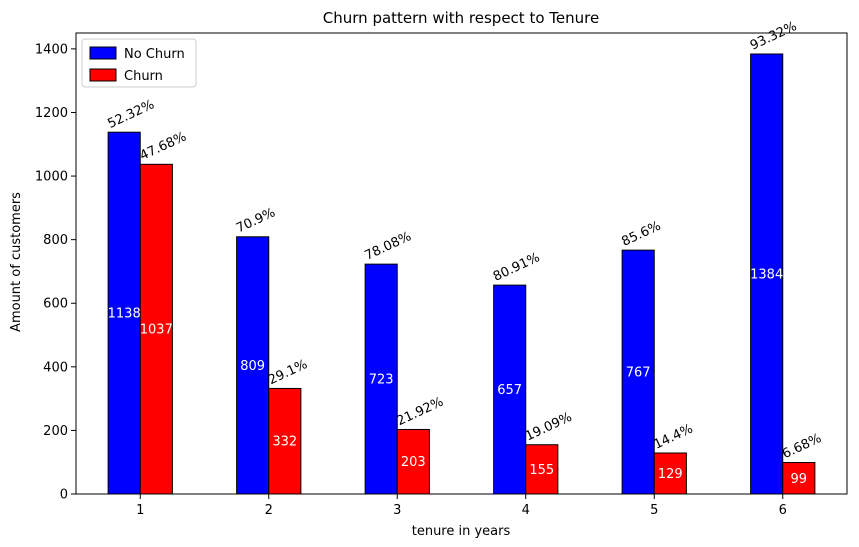  I want to click on y-axis-label: Amount of customers, so click(16, 262).